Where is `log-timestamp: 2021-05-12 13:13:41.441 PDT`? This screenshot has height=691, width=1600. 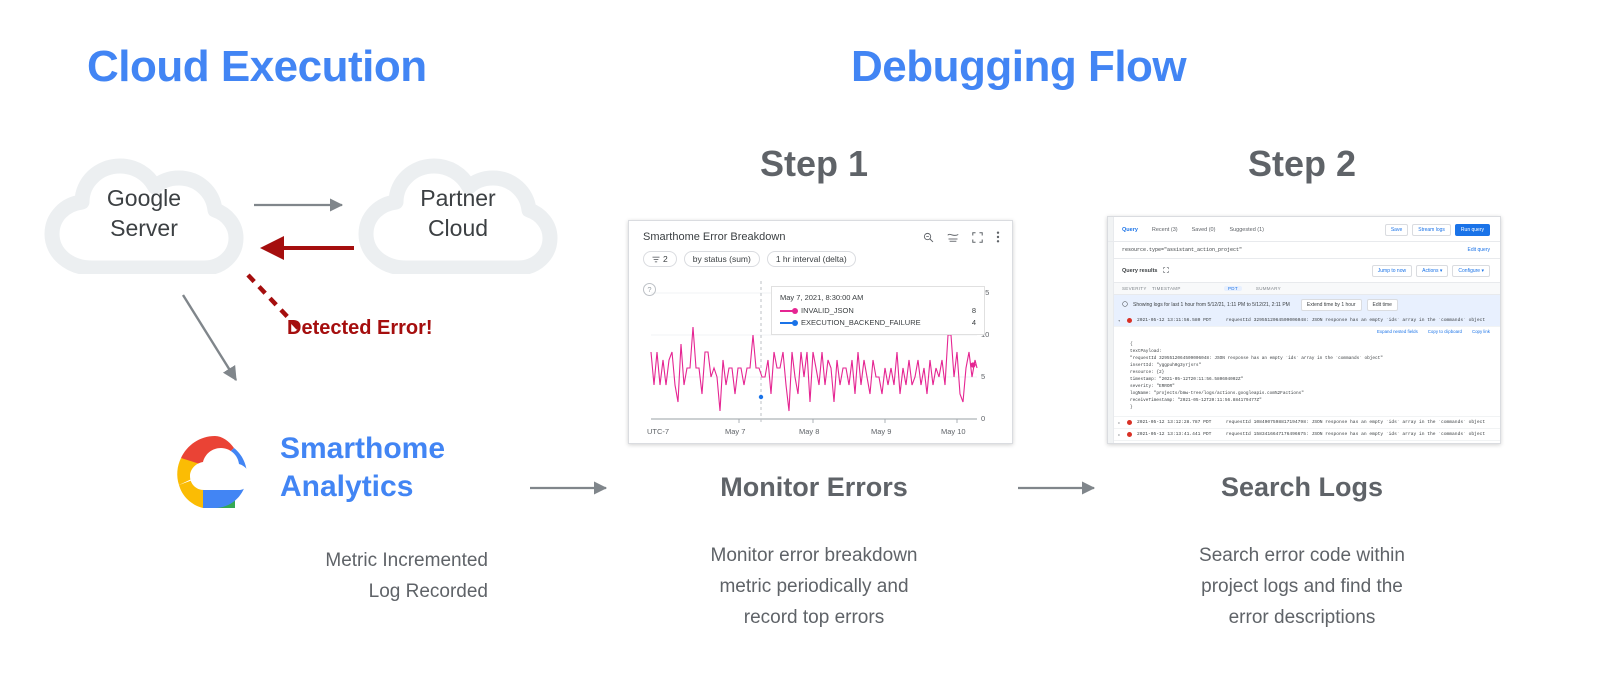
log-timestamp: 2021-05-12 13:13:41.441 PDT is located at coordinates (1174, 434).